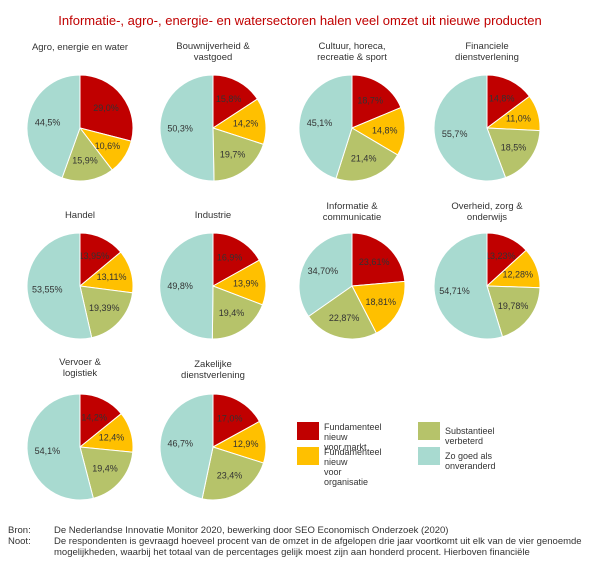 The height and width of the screenshot is (587, 600). I want to click on pie-slice-label: 34,70%, so click(323, 271).